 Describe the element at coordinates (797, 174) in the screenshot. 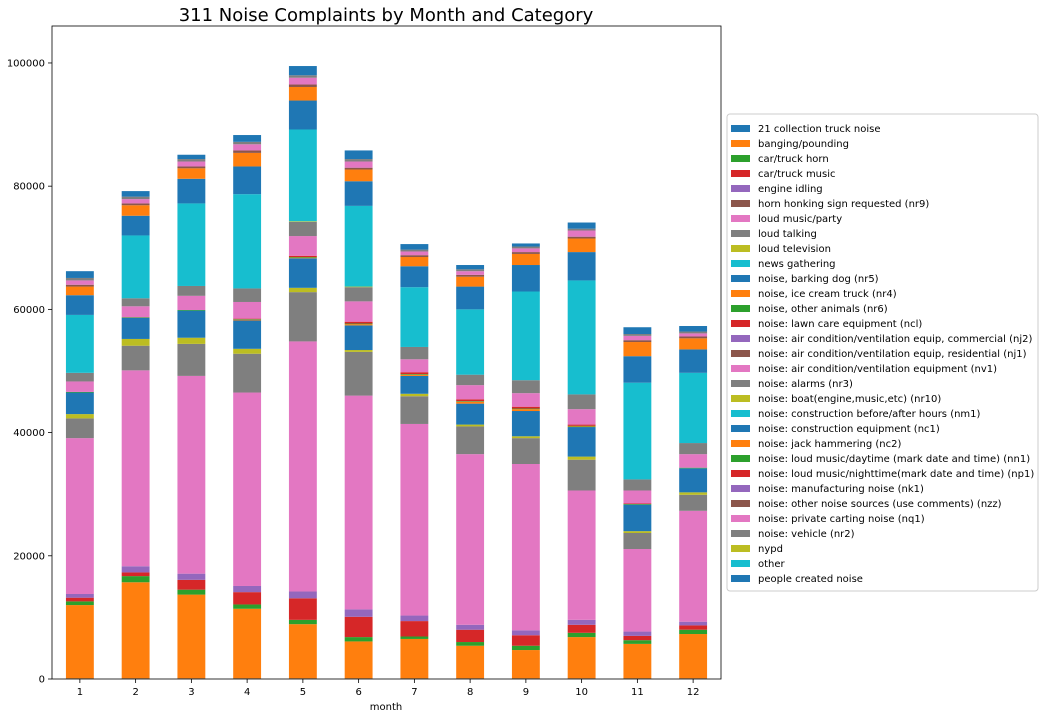

I see `legend-label: car/truck music` at that location.